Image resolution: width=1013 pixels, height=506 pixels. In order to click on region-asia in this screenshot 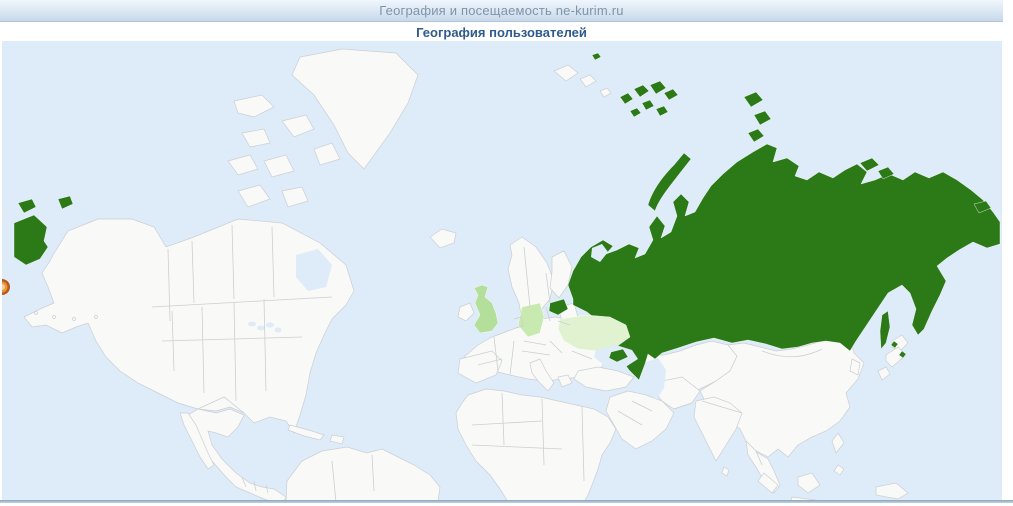, I will do `click(757, 416)`.